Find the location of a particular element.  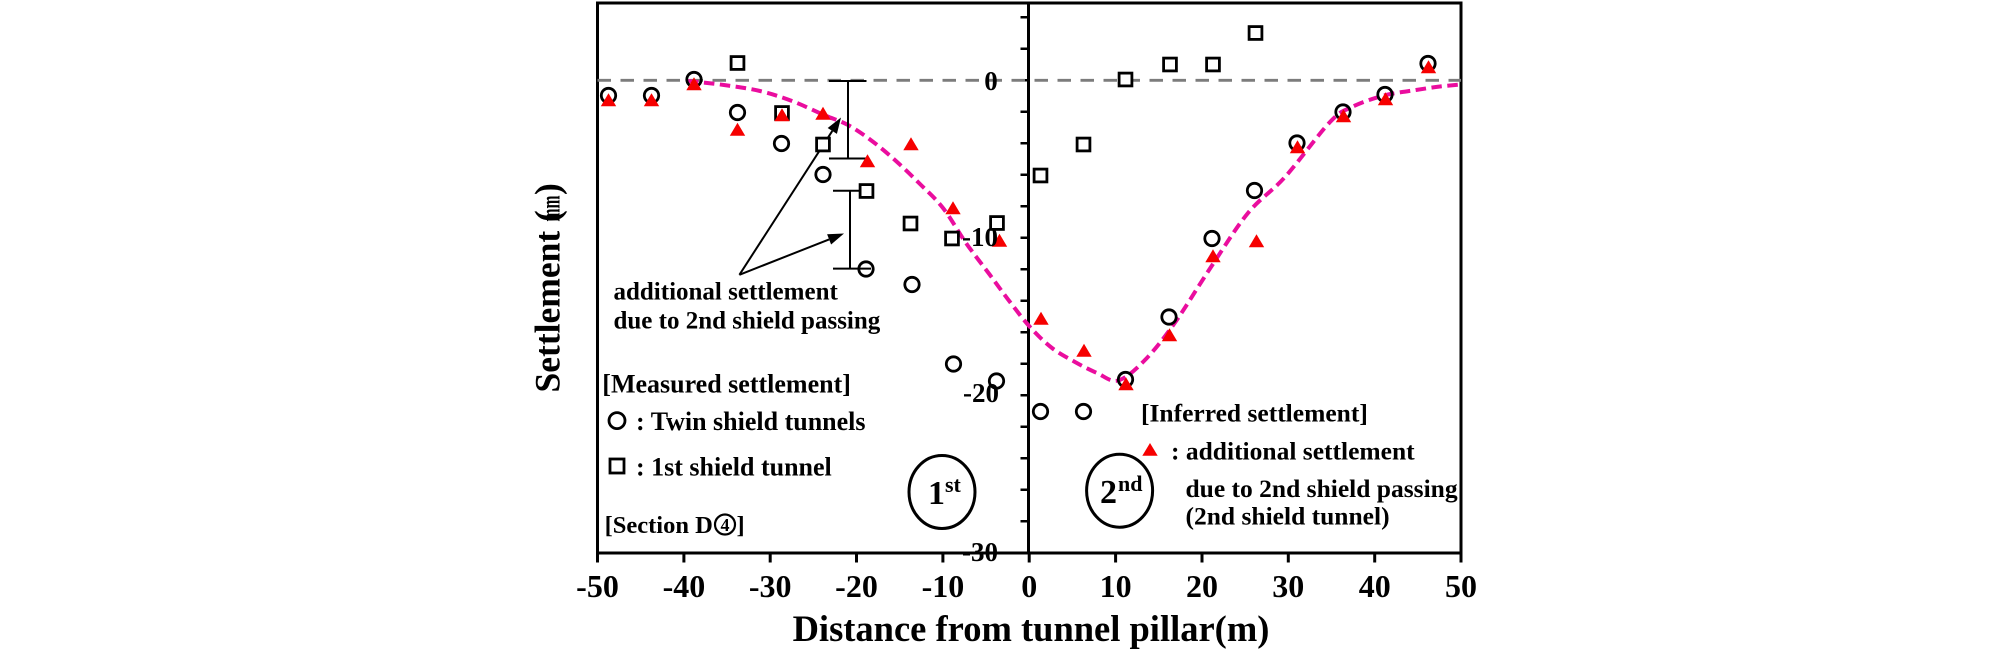

svg-text: 30 is located at coordinates (1288, 586).